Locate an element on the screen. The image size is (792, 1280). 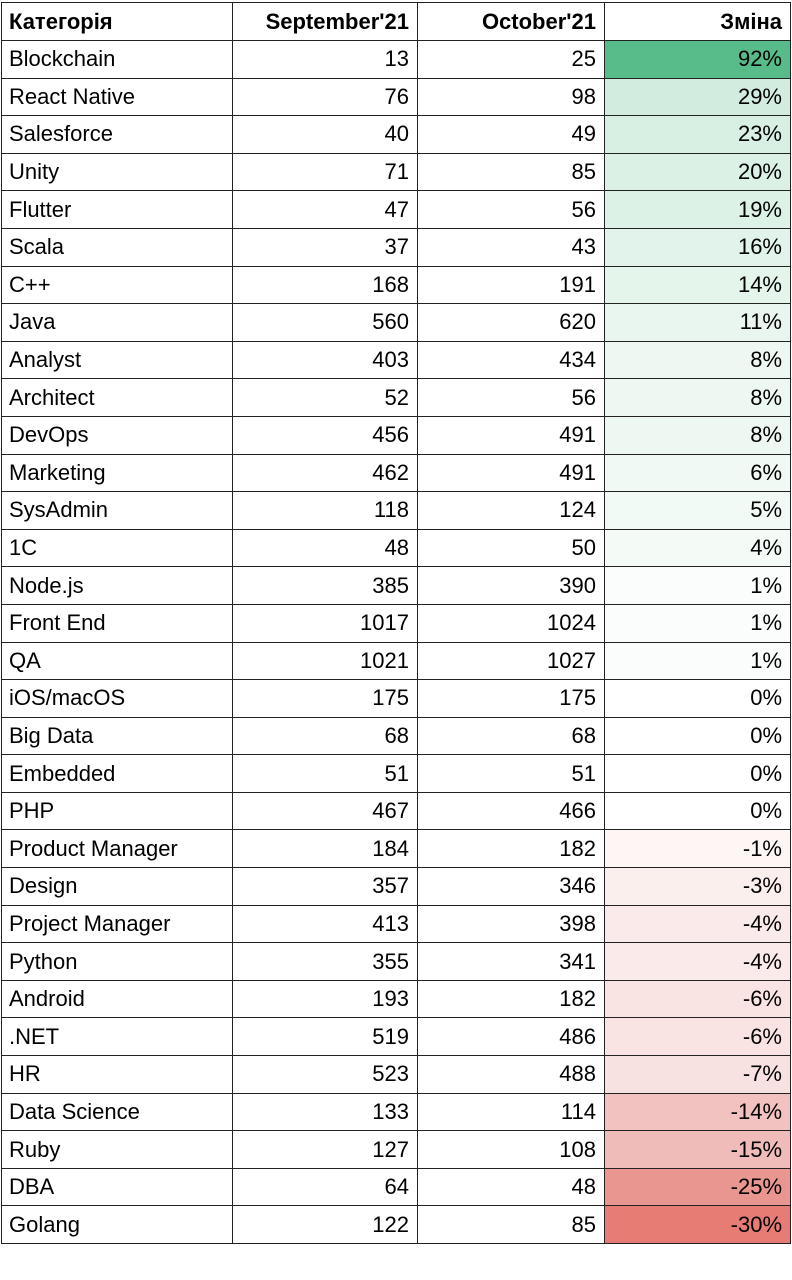
september-cell: 122 is located at coordinates (325, 1224).